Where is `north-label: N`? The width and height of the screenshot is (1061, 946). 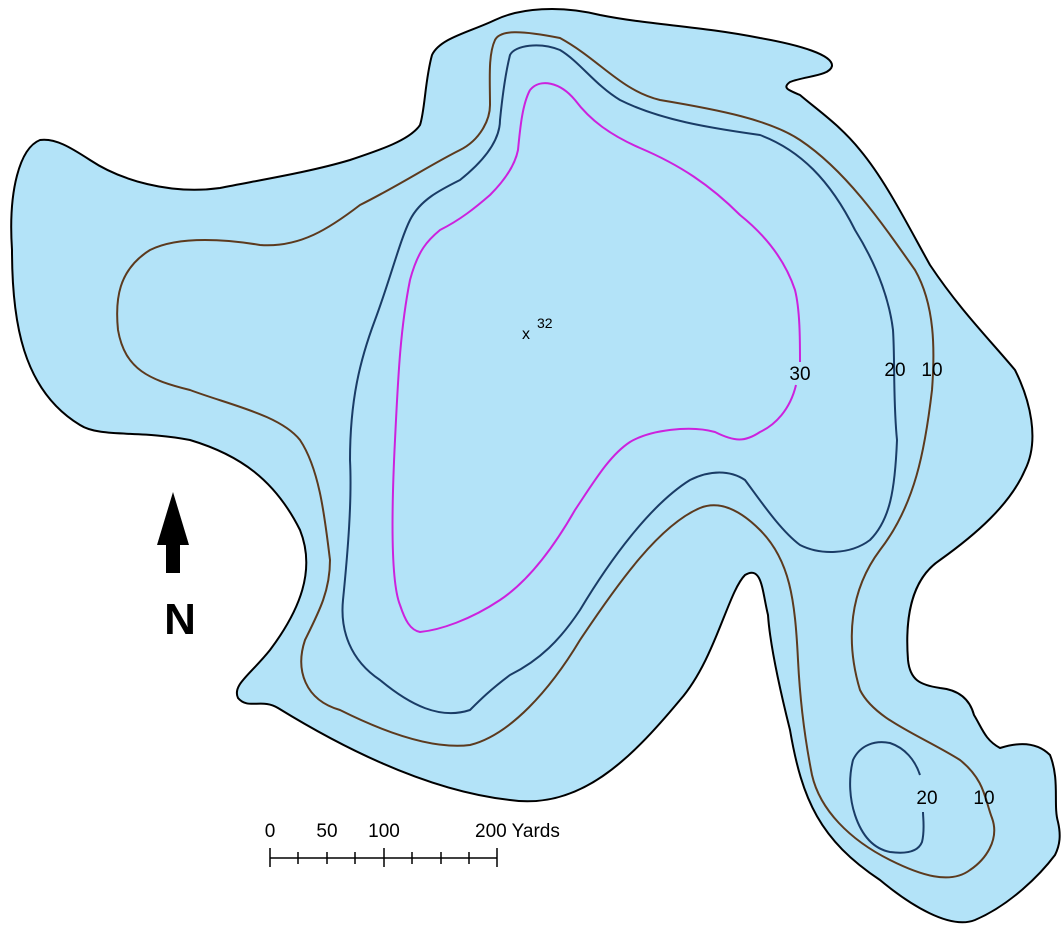 north-label: N is located at coordinates (180, 619).